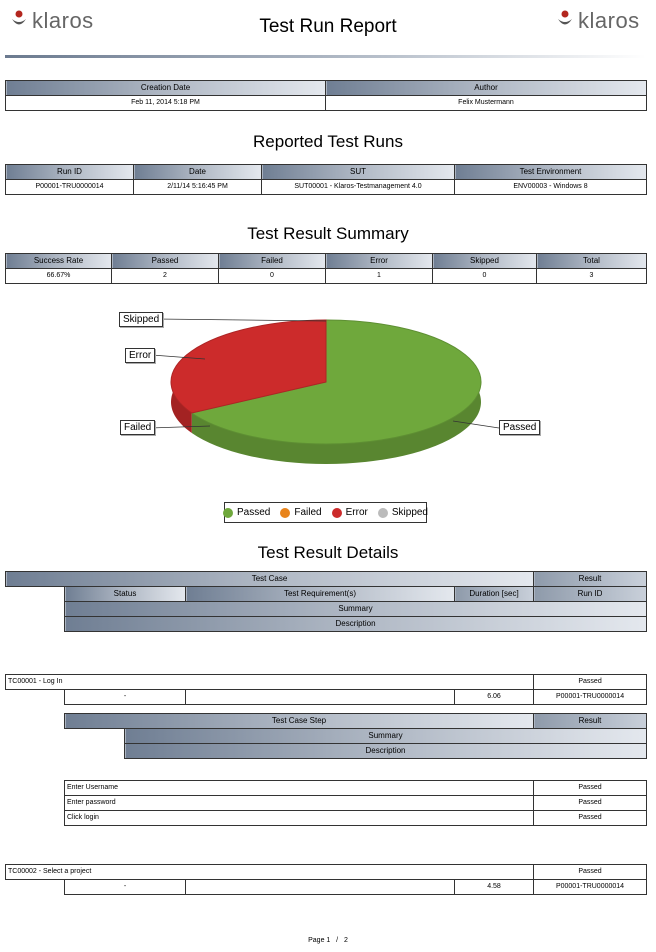 This screenshot has height=952, width=656. I want to click on test-case-duration: 6.06, so click(494, 697).